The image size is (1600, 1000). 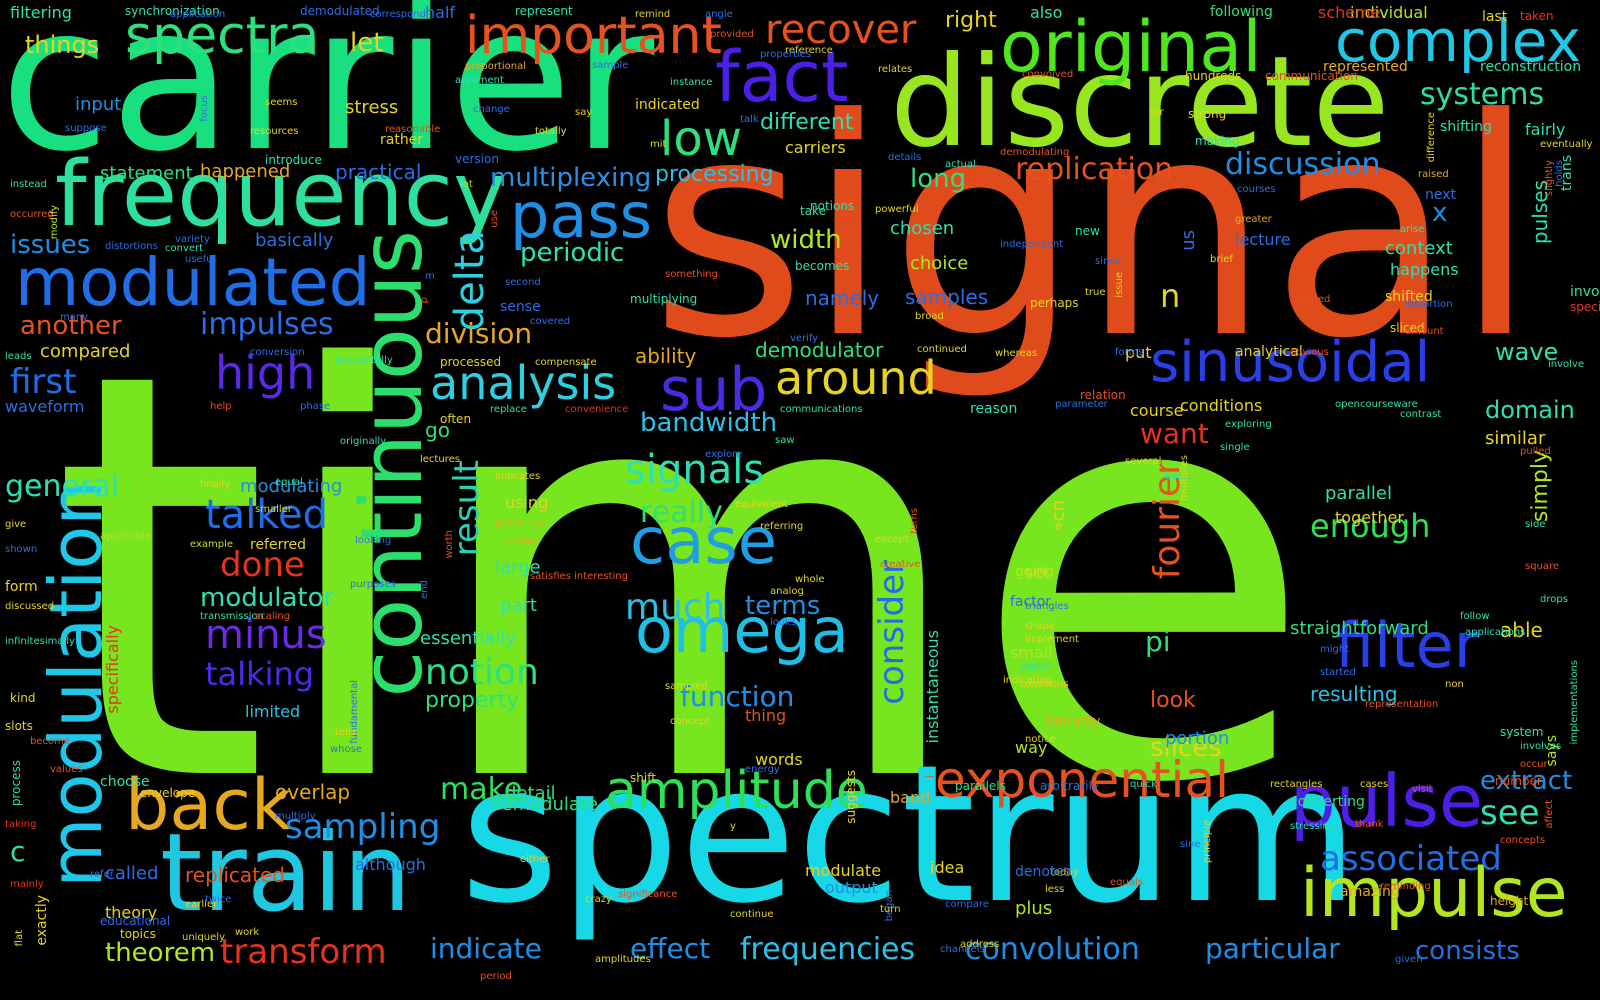 I want to click on word-last: last, so click(x=1495, y=17).